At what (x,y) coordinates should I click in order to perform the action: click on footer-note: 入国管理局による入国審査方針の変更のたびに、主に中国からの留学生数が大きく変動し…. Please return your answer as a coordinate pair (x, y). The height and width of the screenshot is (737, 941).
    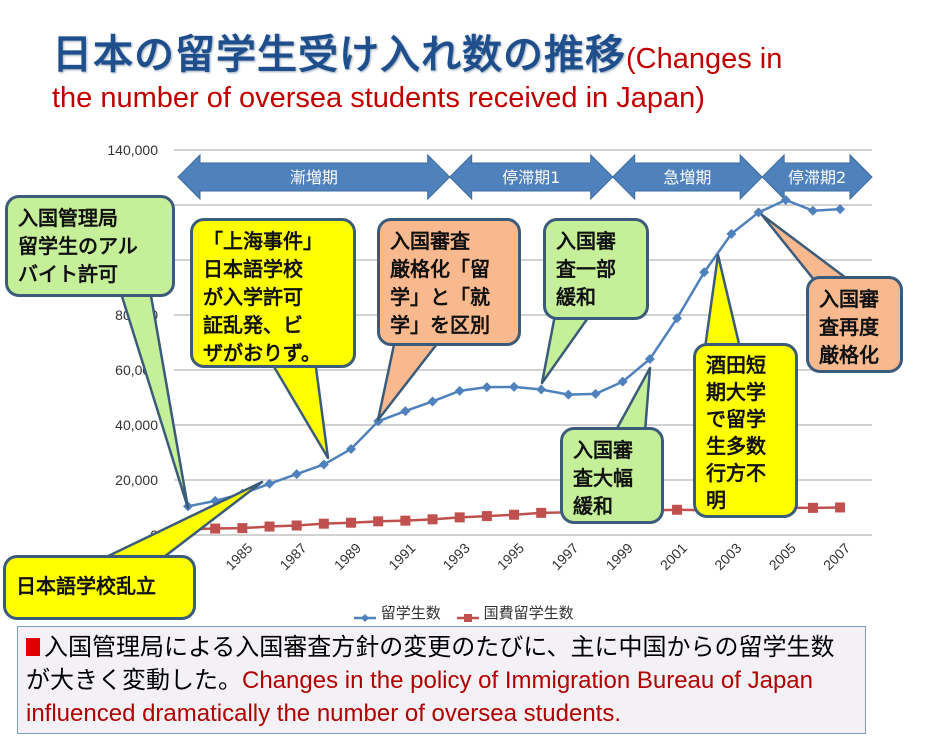
    Looking at the image, I should click on (441, 680).